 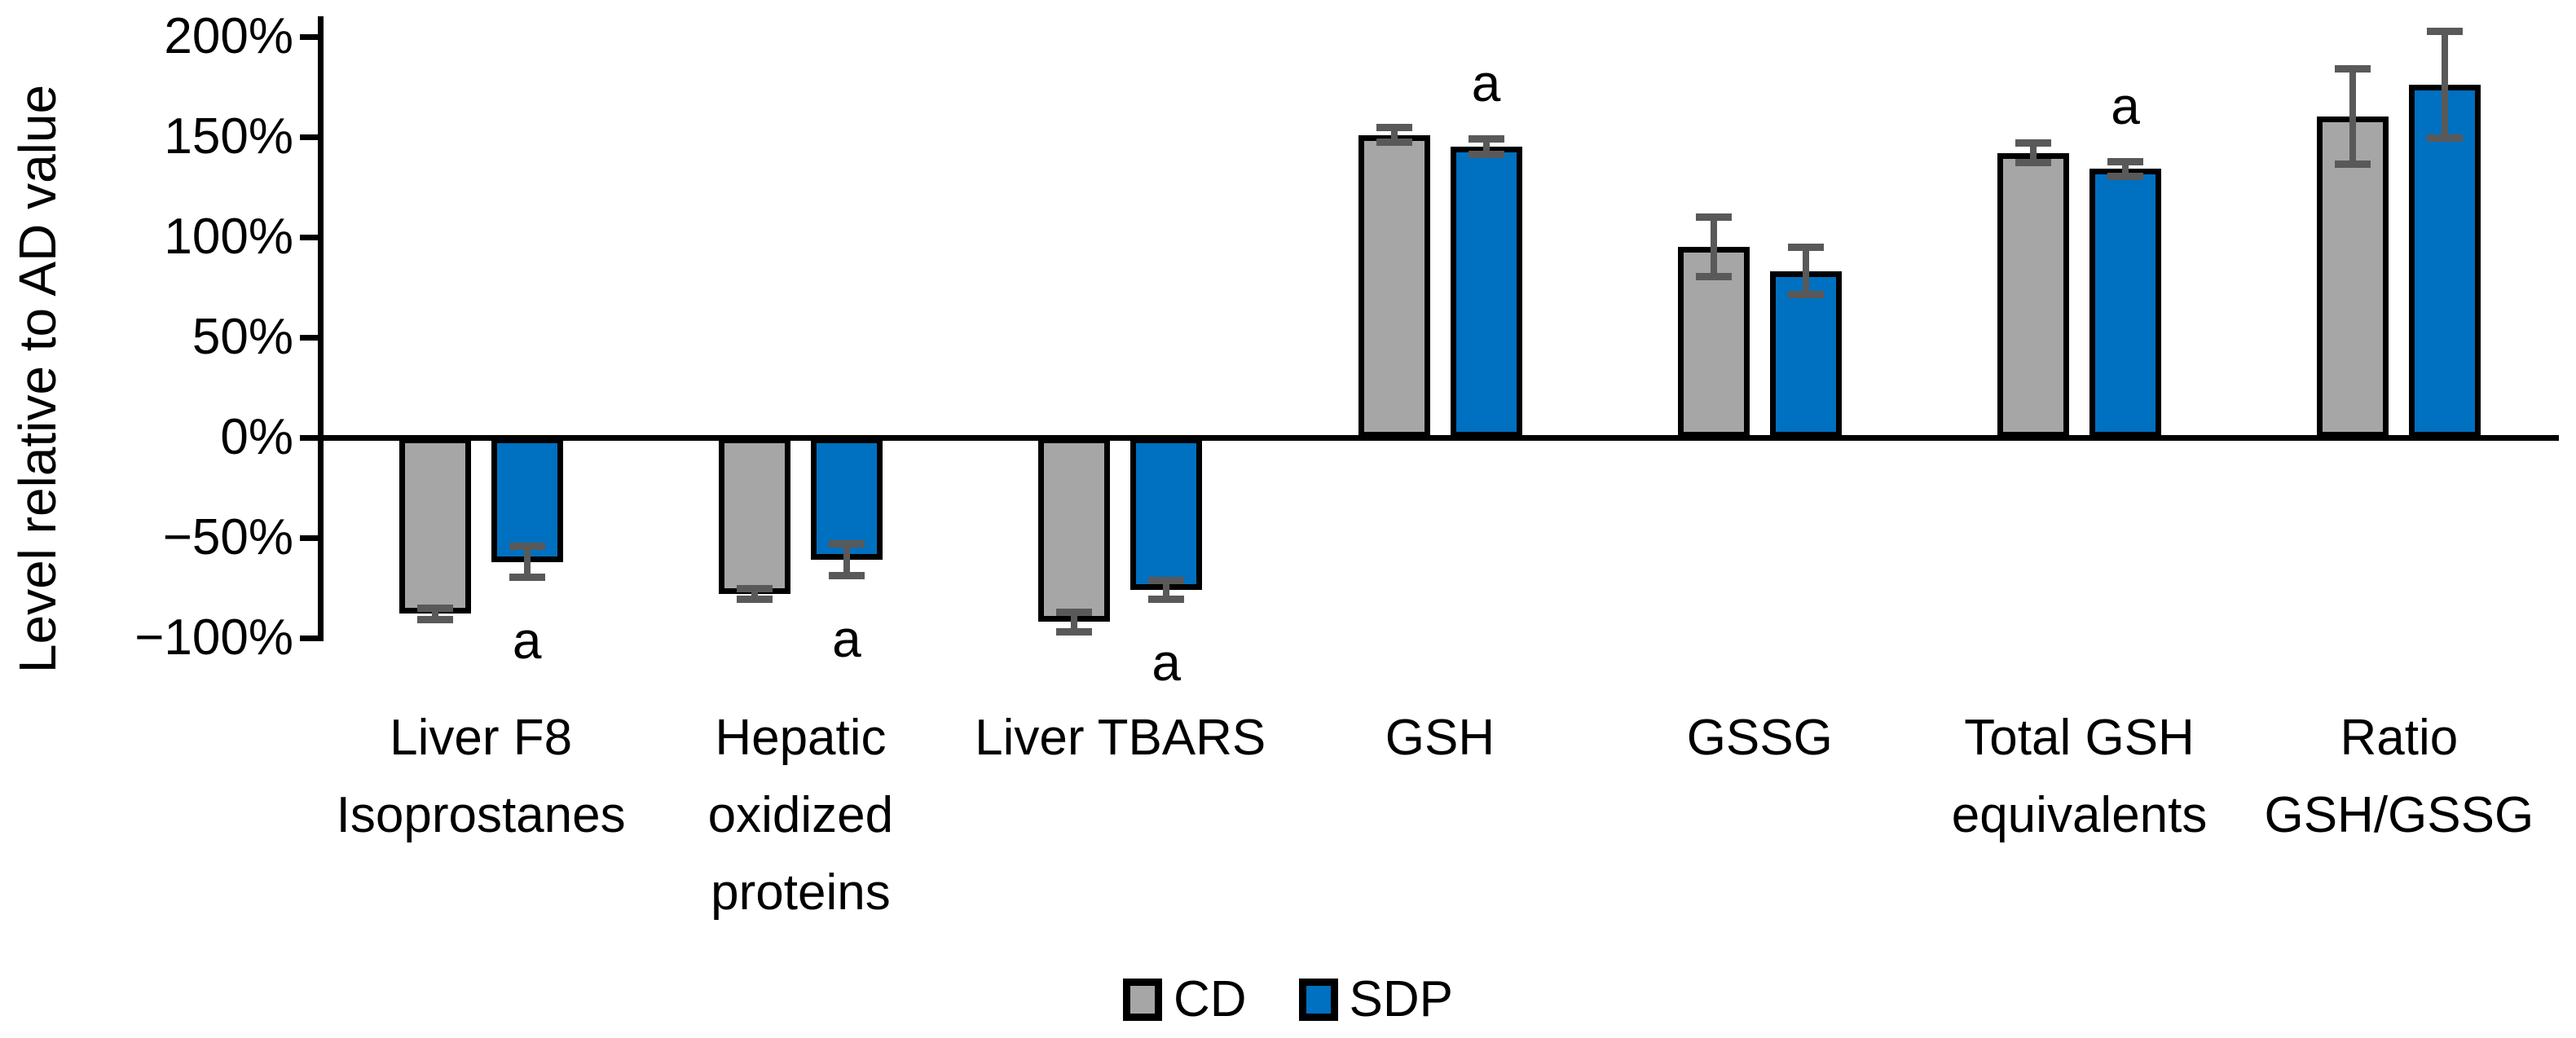 I want to click on category-label-line: Liver F8, so click(x=481, y=738).